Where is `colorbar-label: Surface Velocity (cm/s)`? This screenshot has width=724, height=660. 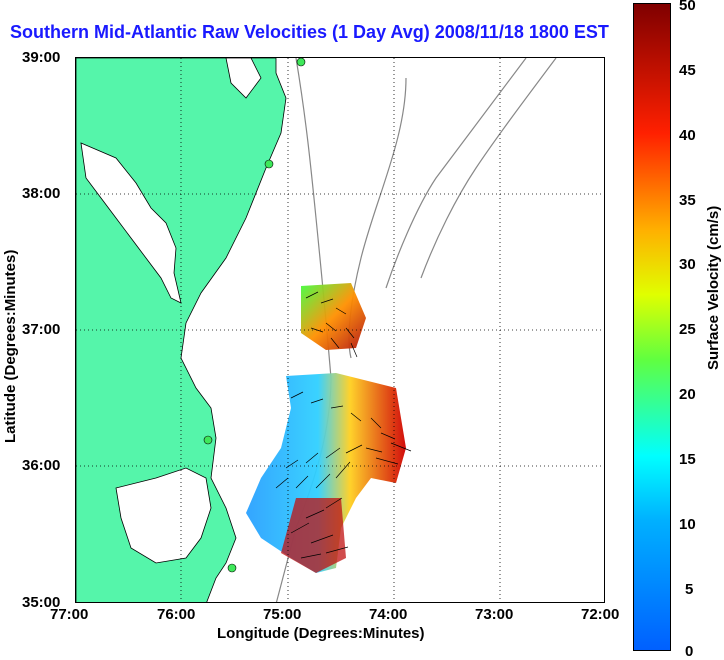 colorbar-label: Surface Velocity (cm/s) is located at coordinates (713, 287).